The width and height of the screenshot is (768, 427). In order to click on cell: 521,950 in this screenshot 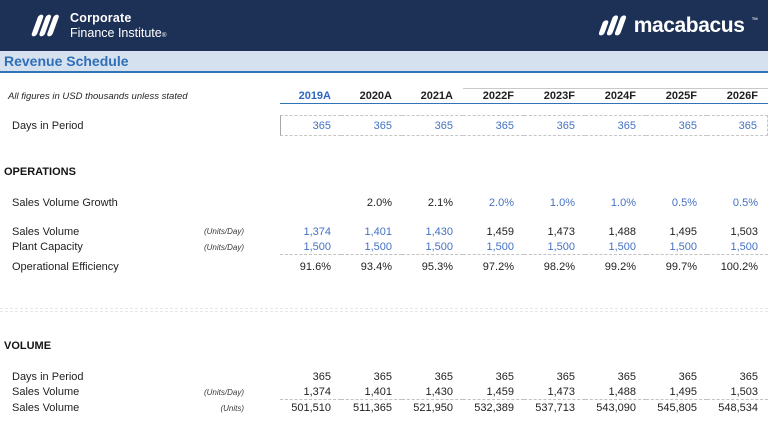, I will do `click(433, 408)`.